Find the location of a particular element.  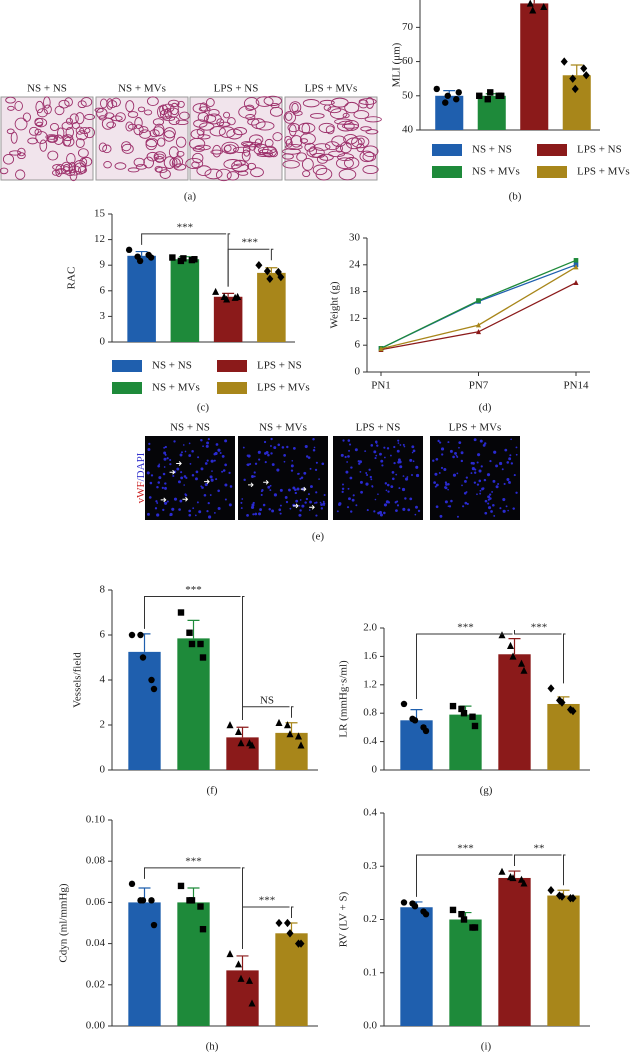

y-axis-label: LR (mmHg·s/ml) is located at coordinates (344, 699).